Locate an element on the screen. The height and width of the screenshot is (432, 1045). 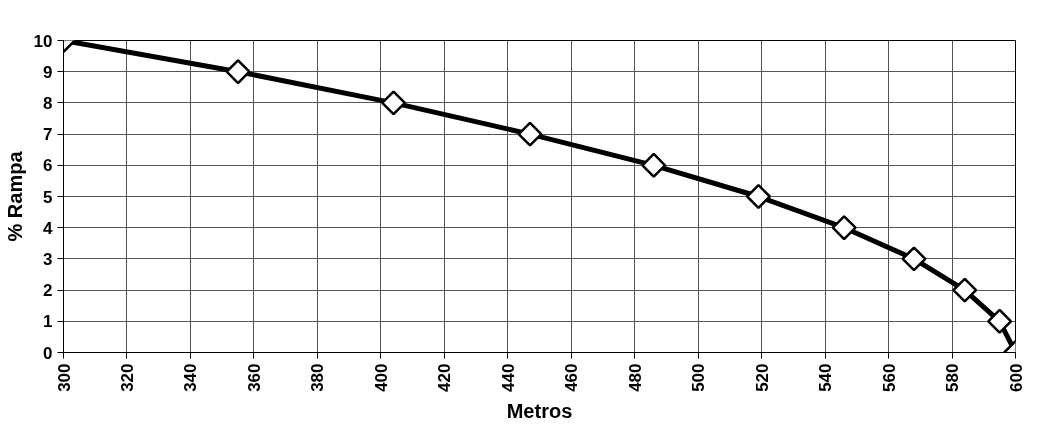
x-tick-label: 520 is located at coordinates (762, 377).